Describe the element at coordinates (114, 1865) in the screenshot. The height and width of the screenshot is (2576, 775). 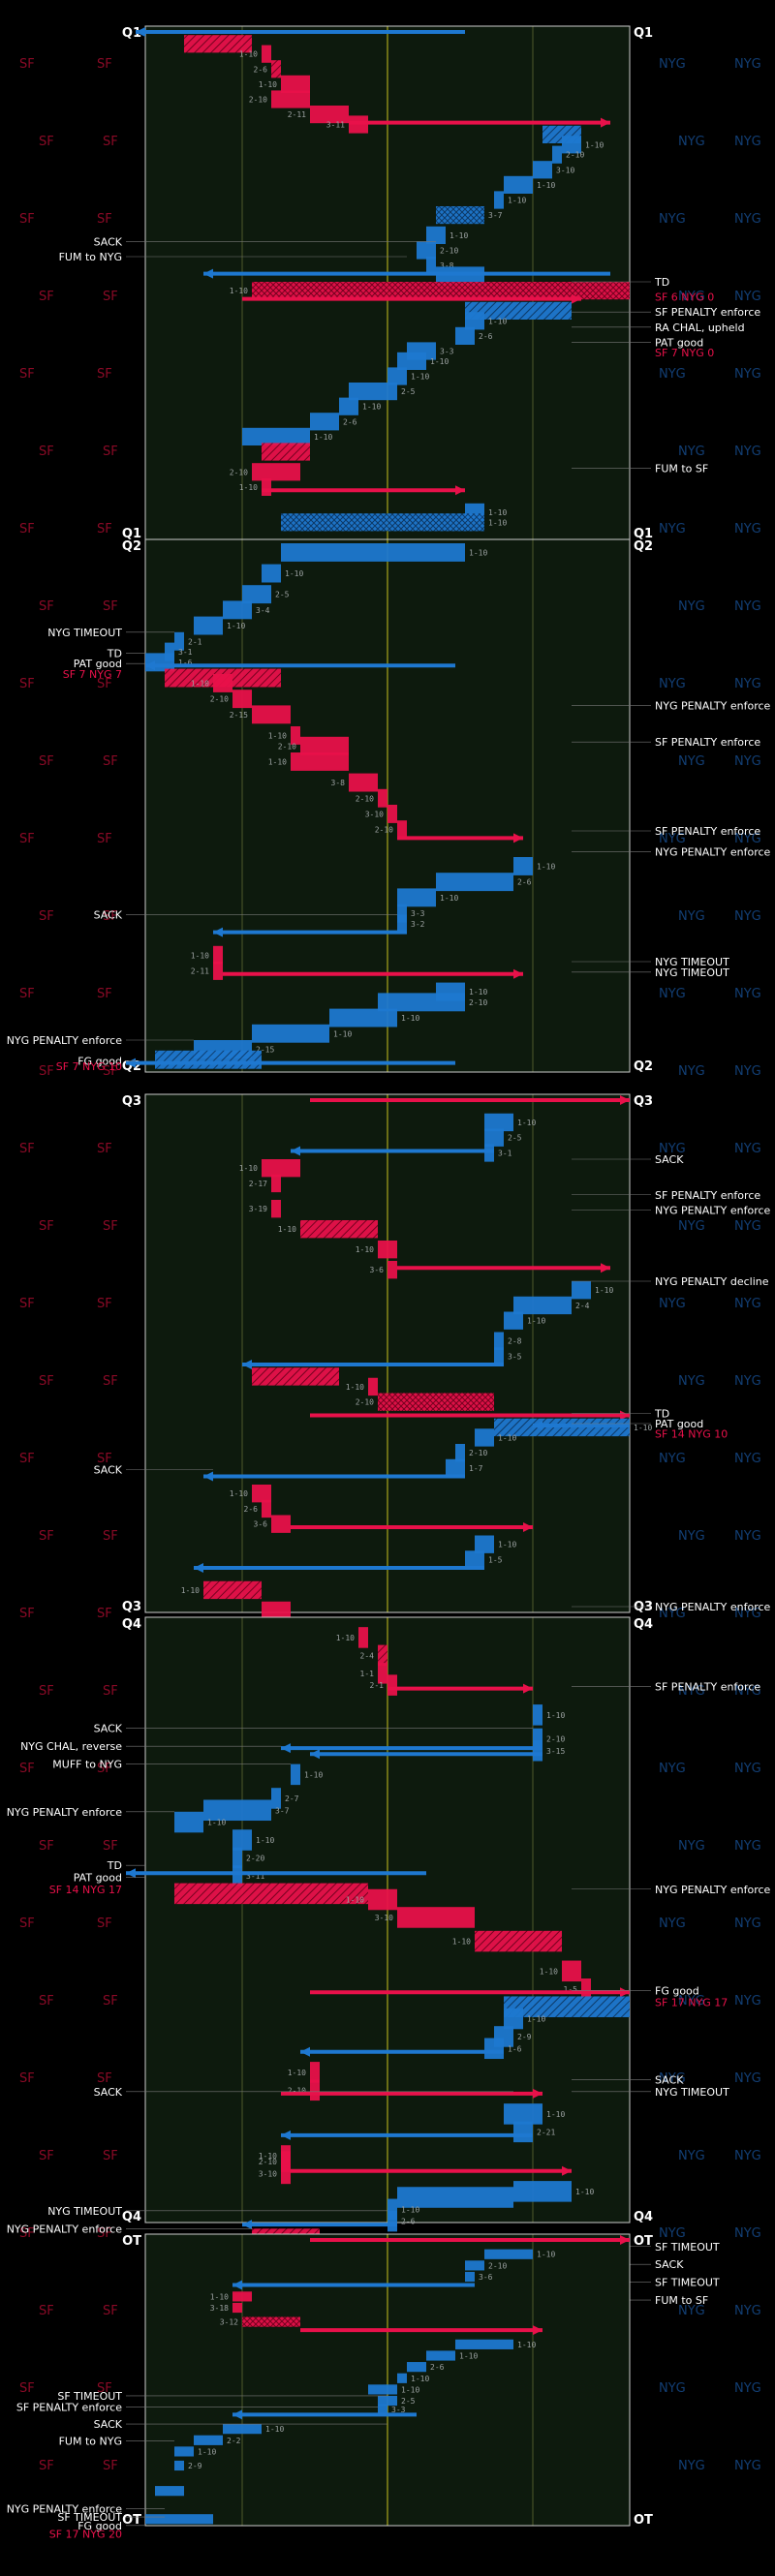
I see `event-label: TD` at that location.